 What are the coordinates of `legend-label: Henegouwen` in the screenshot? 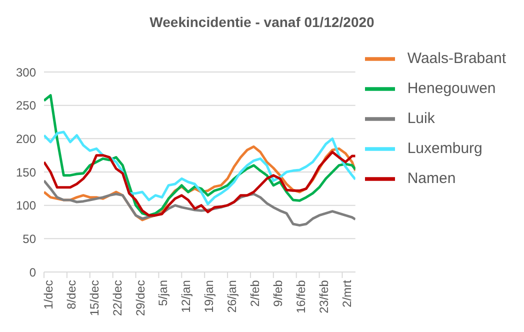 It's located at (451, 88).